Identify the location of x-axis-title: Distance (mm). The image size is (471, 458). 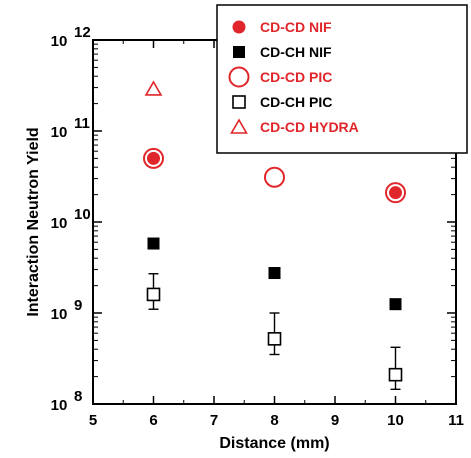
(274, 443).